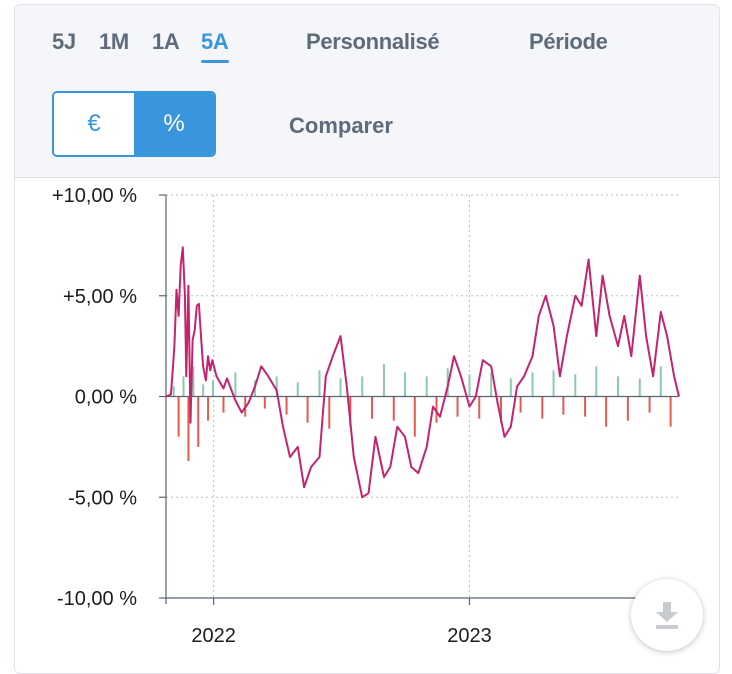 The width and height of the screenshot is (732, 674). I want to click on daily-variation-bars, so click(422, 412).